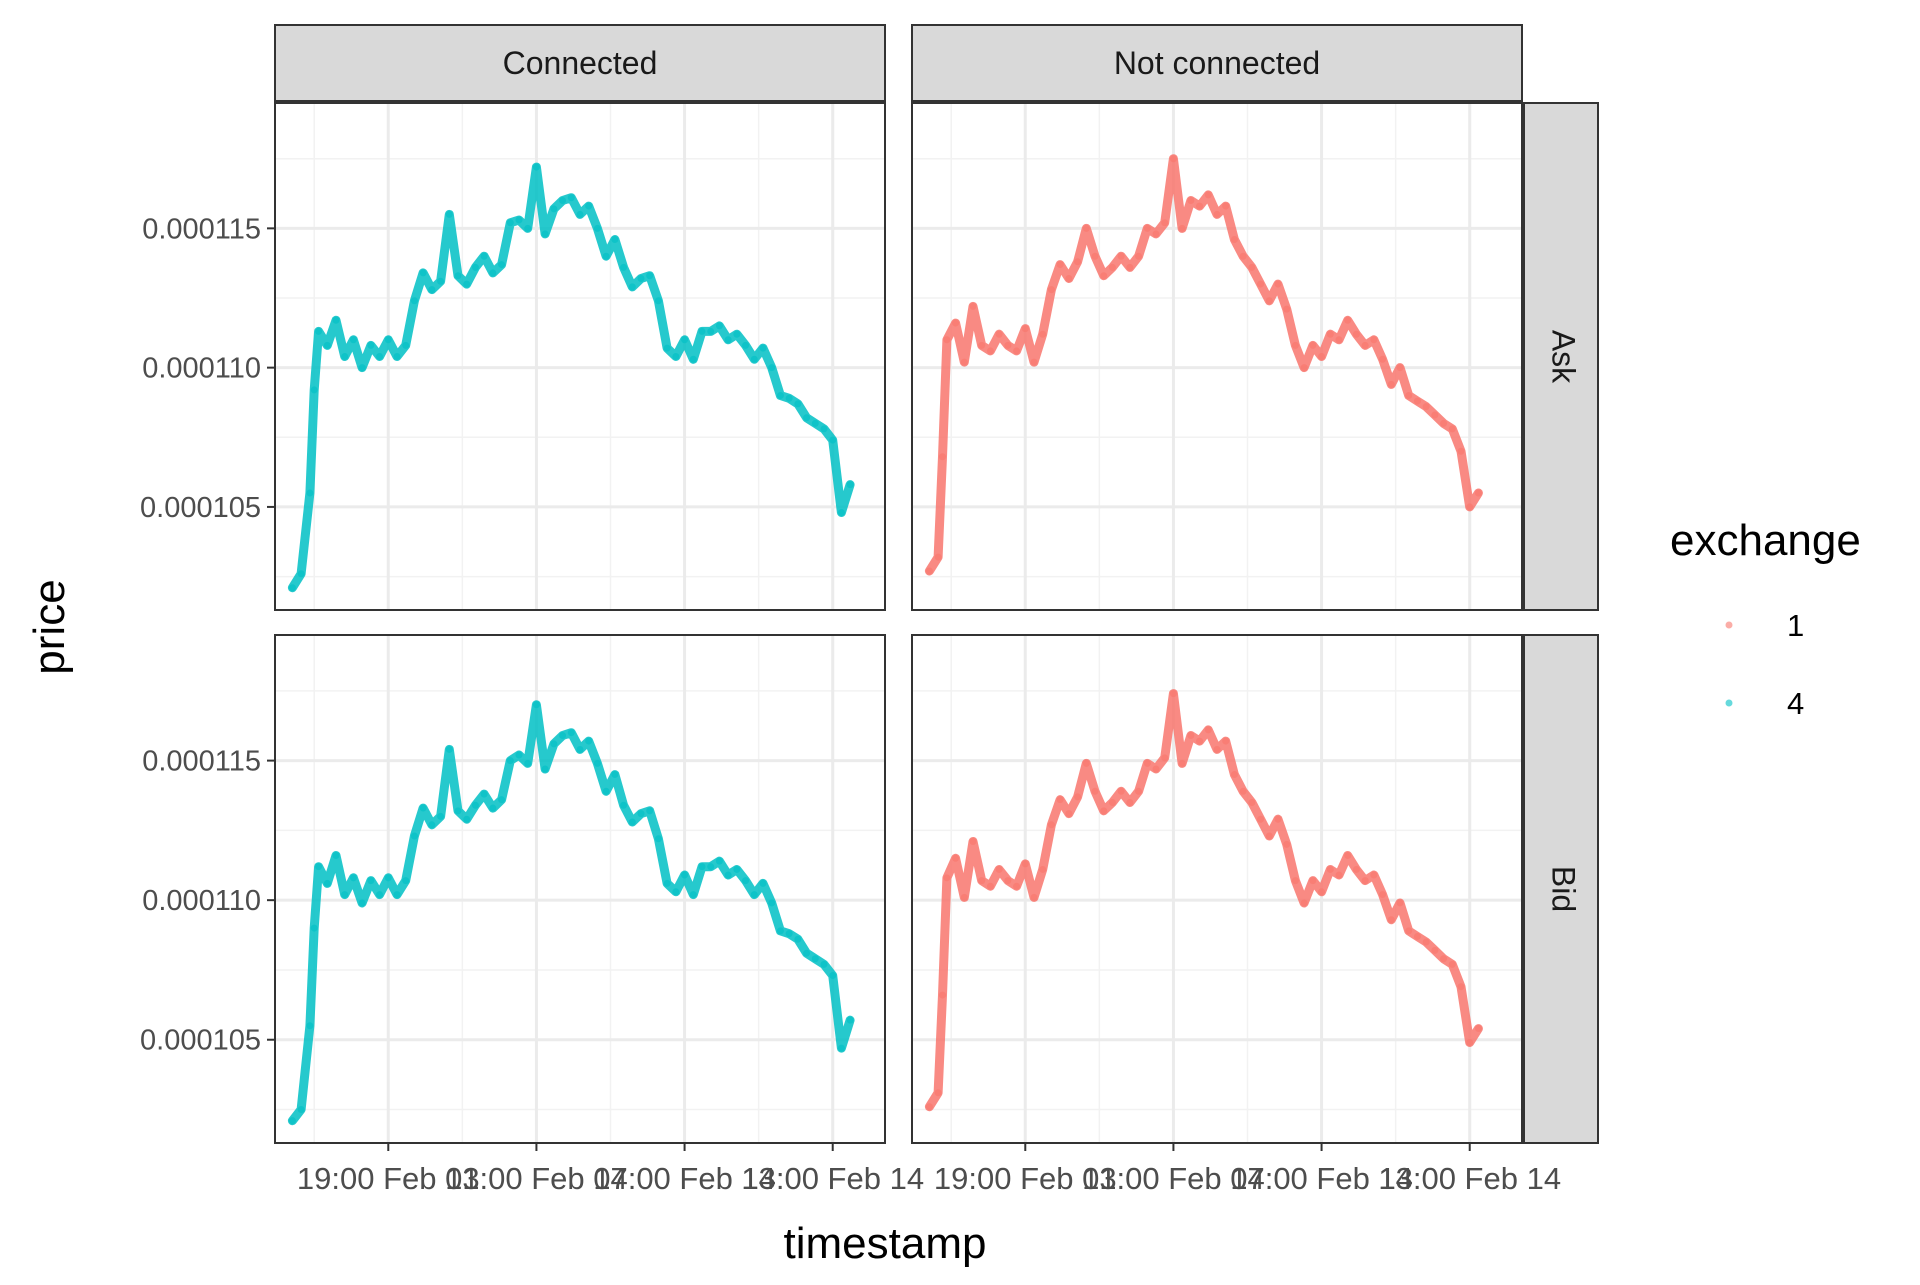 This screenshot has width=1920, height=1285. I want to click on facet-strip-label: Not connected, so click(1217, 63).